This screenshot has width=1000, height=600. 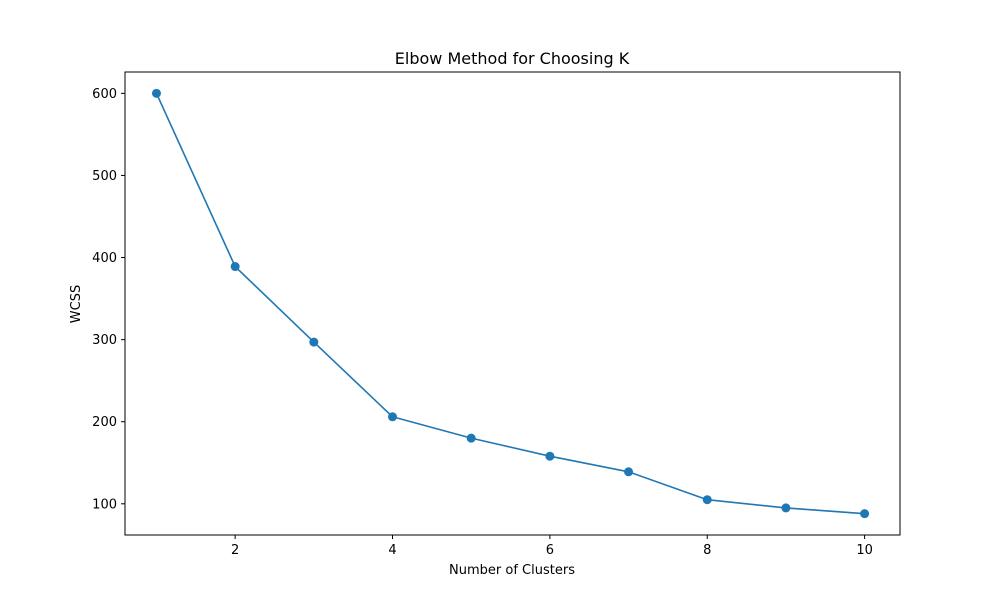 I want to click on y-axis-label: WCSS, so click(x=76, y=304).